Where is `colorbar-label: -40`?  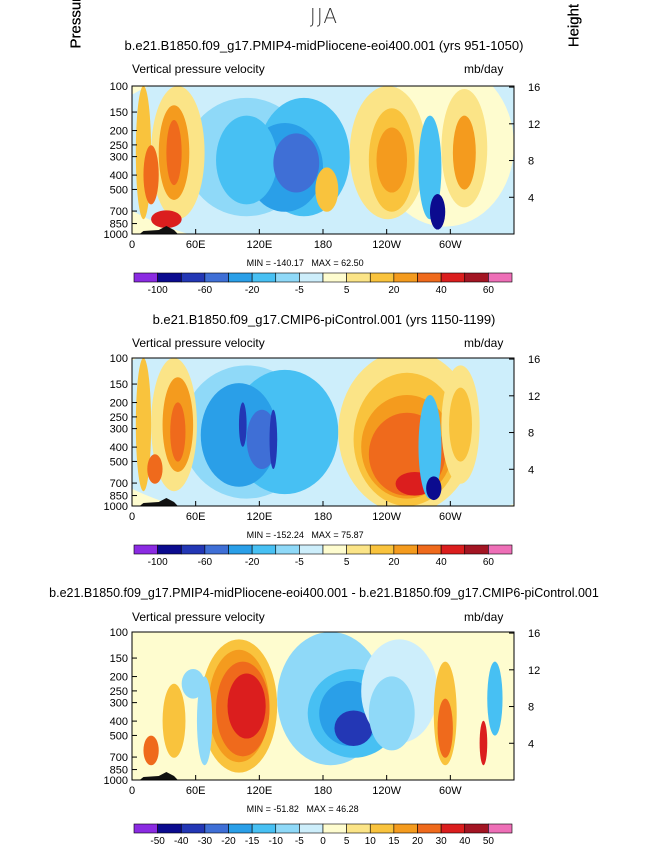
colorbar-label: -40 is located at coordinates (181, 841).